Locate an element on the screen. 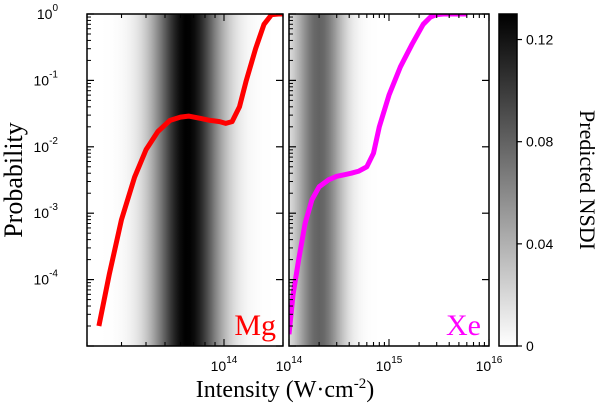 This screenshot has width=595, height=409. colorbar-ramp is located at coordinates (508, 180).